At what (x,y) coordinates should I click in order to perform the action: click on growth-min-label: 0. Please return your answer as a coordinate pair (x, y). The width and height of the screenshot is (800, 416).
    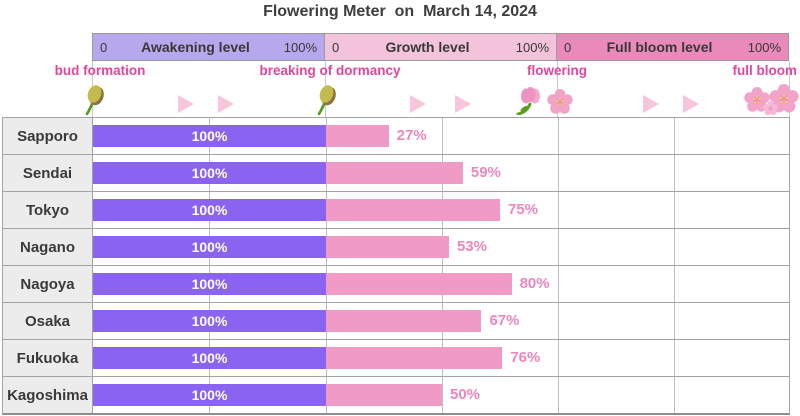
    Looking at the image, I should click on (336, 47).